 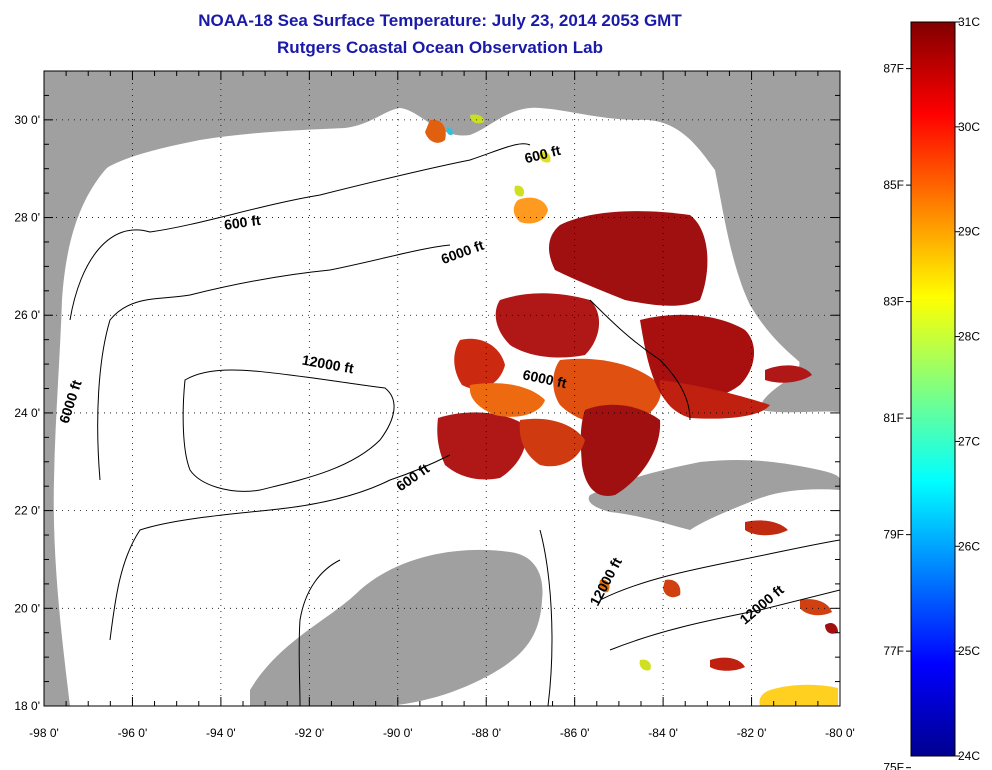 I want to click on colorbar-label-f: 85F, so click(x=893, y=185).